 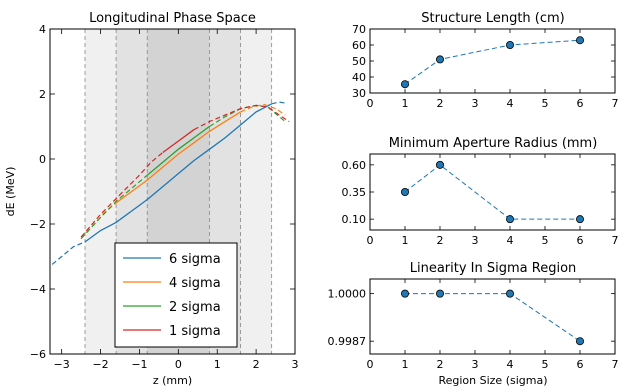 I want to click on series-6-sigma-line, so click(x=178, y=173).